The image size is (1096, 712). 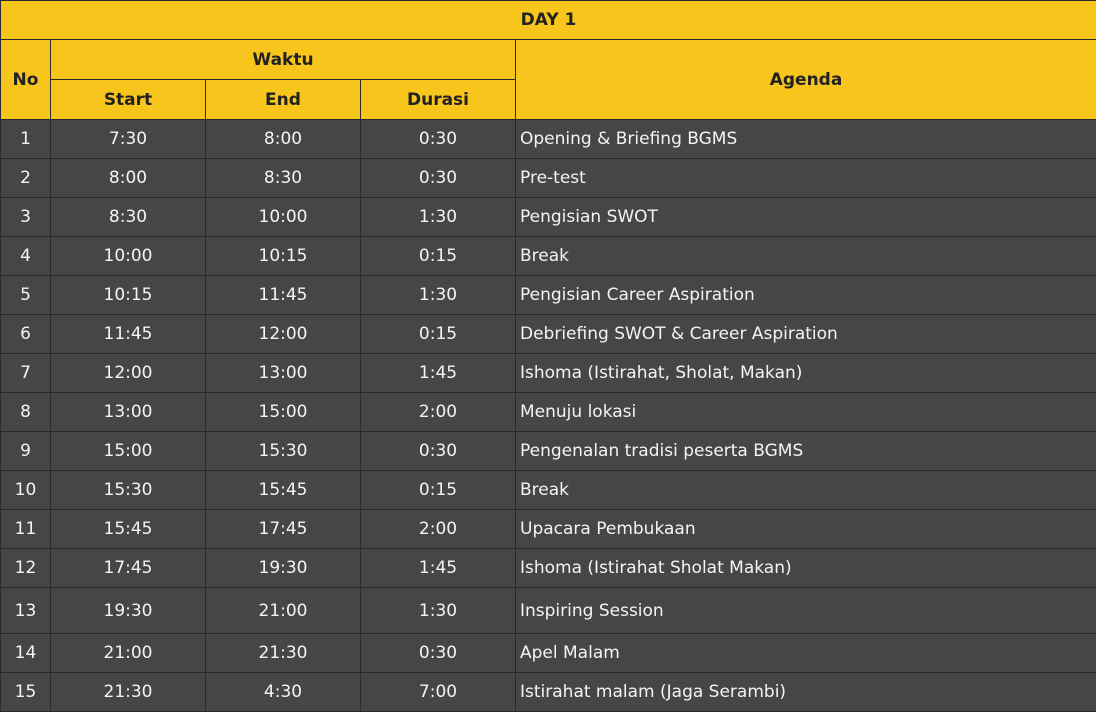 What do you see at coordinates (283, 568) in the screenshot?
I see `cell-end: 19:30` at bounding box center [283, 568].